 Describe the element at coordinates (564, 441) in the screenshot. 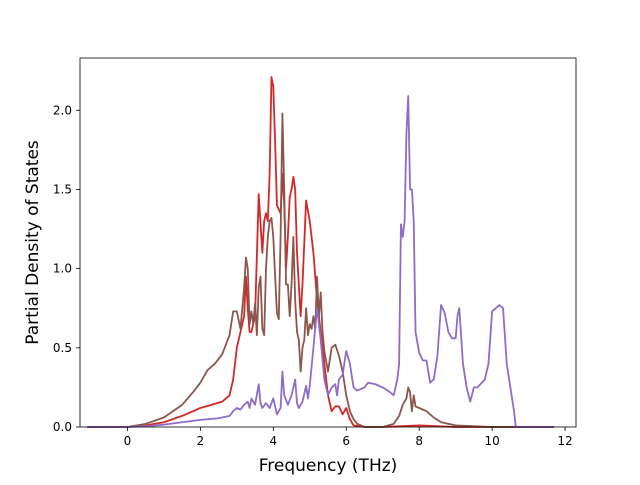

I see `x-tick-label: 12` at that location.